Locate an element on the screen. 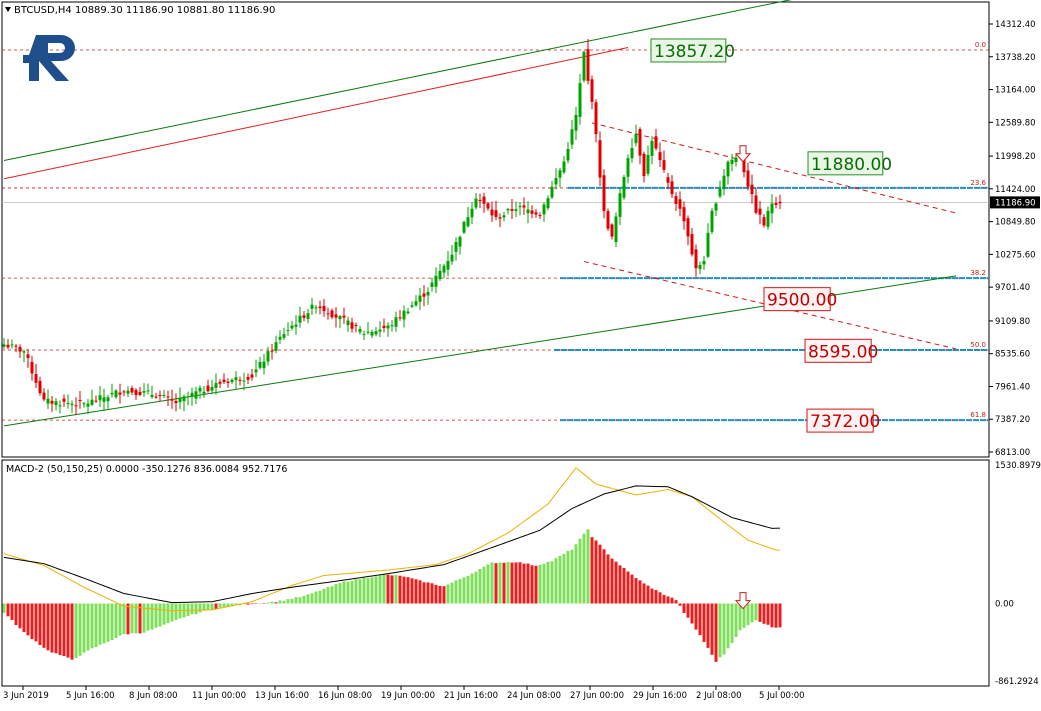 This screenshot has width=1041, height=711. time-tick-label: 27 Jun 00:00 is located at coordinates (597, 696).